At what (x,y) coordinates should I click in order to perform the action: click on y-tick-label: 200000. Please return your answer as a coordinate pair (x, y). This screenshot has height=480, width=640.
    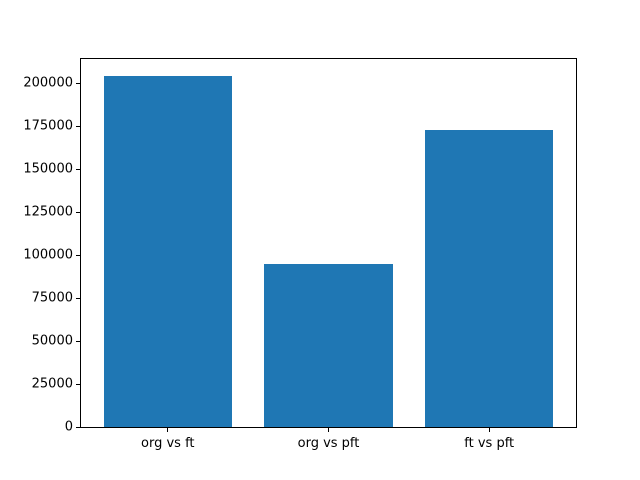
    Looking at the image, I should click on (48, 83).